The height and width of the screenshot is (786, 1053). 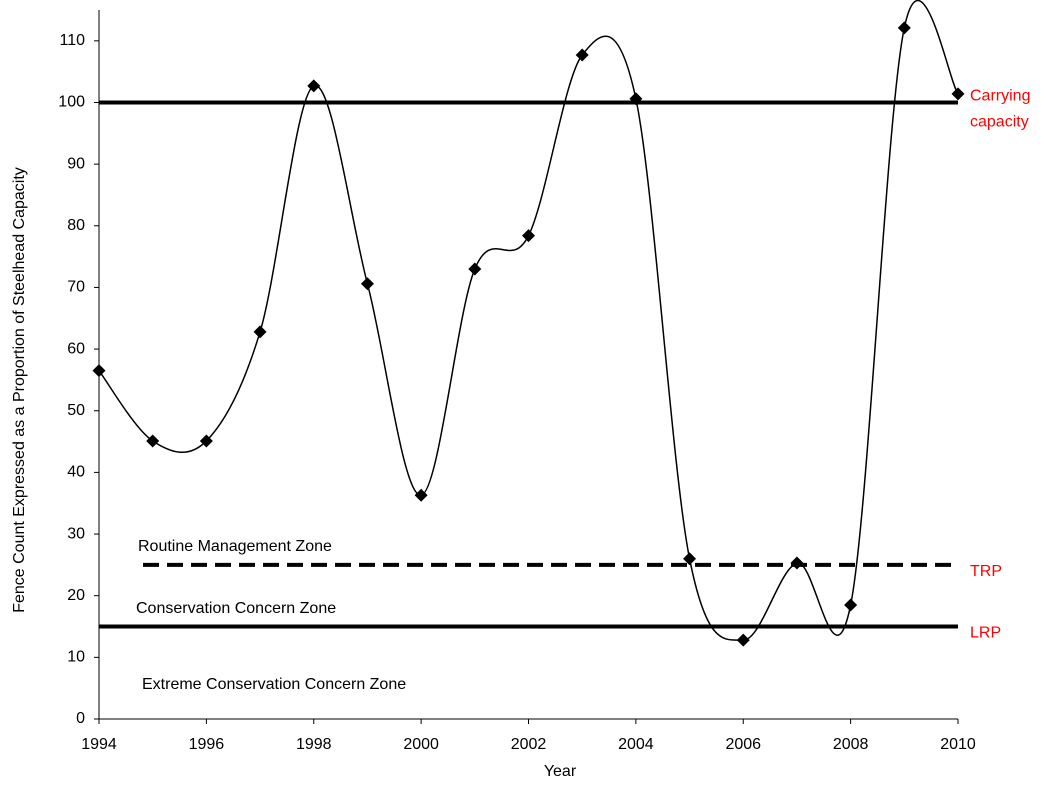 I want to click on x-tick-label: 2010, so click(x=958, y=744).